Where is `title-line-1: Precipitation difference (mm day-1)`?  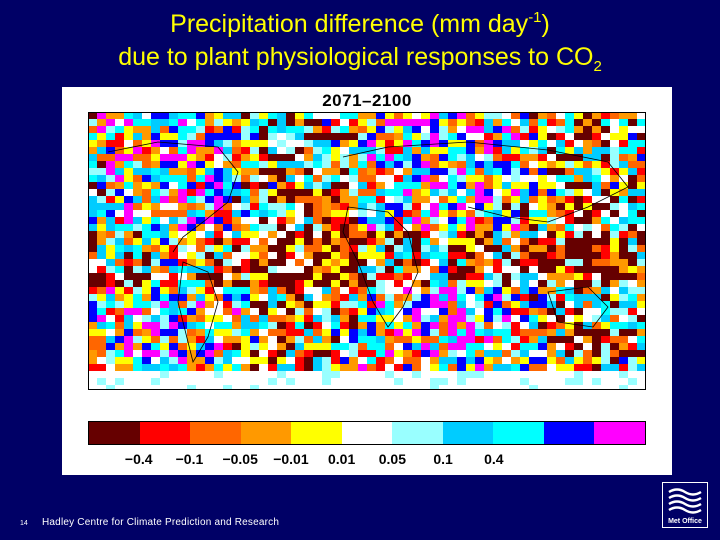
title-line-1: Precipitation difference (mm day-1) is located at coordinates (360, 23).